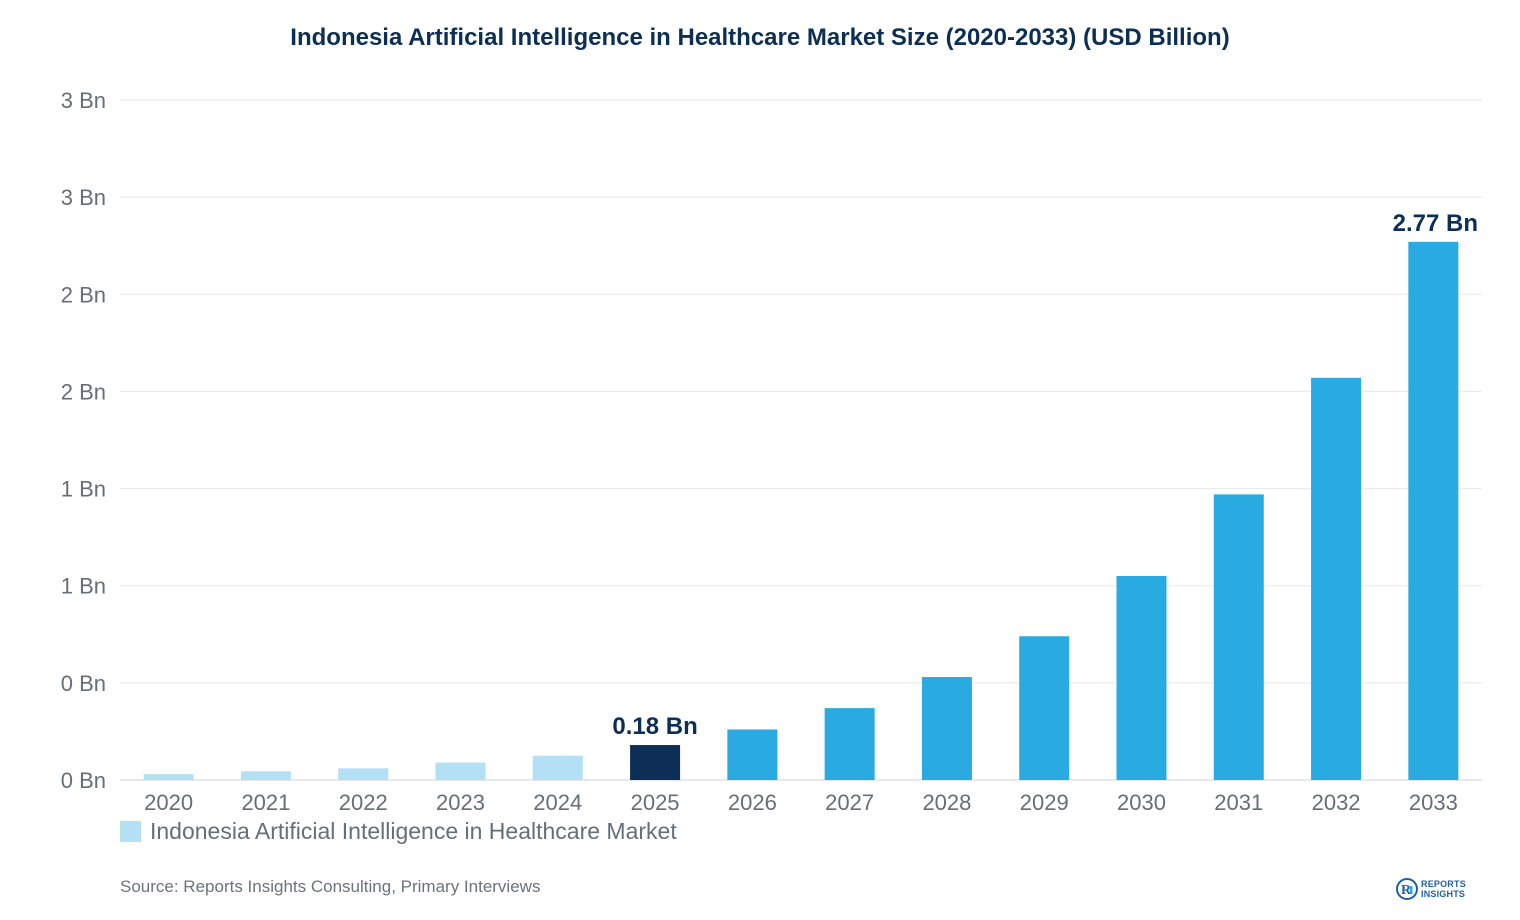 The height and width of the screenshot is (920, 1520). What do you see at coordinates (83, 440) in the screenshot?
I see `y-axis-ticks: 0 Bn 0 Bn 1 Bn 1 Bn 2 Bn 2 Bn 3 Bn 3 Bn` at bounding box center [83, 440].